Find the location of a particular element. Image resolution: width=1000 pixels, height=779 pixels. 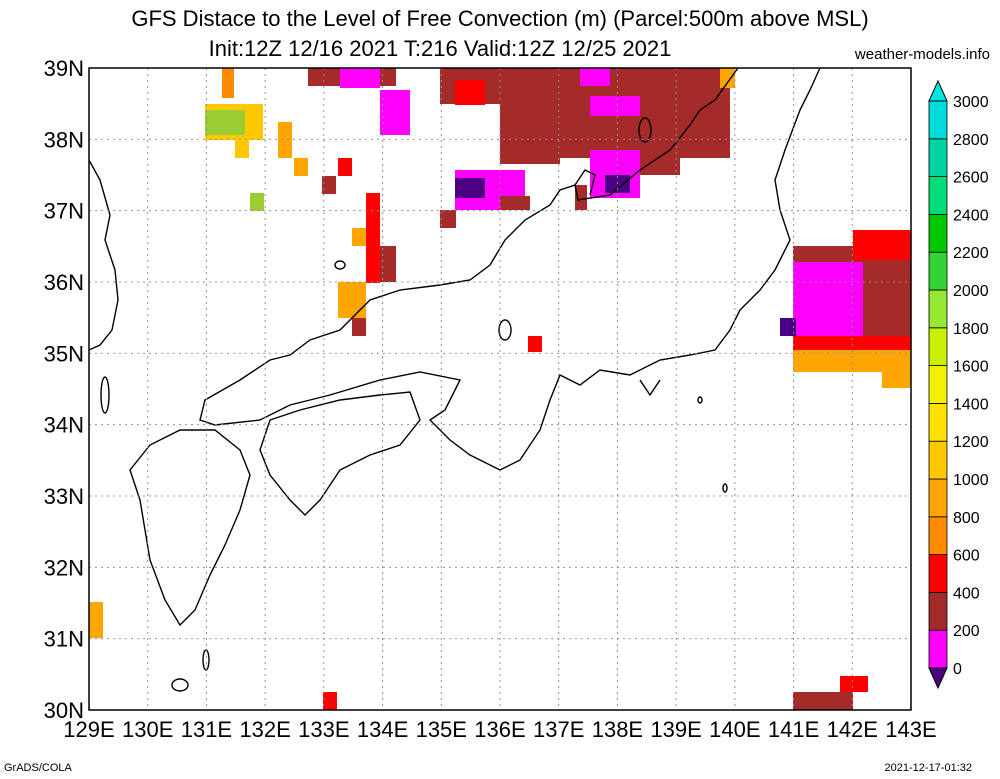

lon-label: 134E is located at coordinates (382, 729).